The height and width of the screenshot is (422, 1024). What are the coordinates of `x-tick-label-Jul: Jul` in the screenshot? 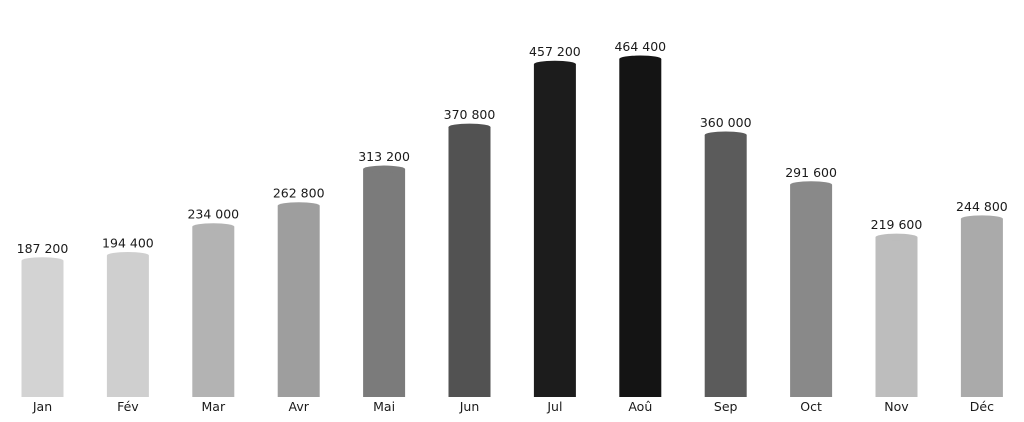 It's located at (554, 406).